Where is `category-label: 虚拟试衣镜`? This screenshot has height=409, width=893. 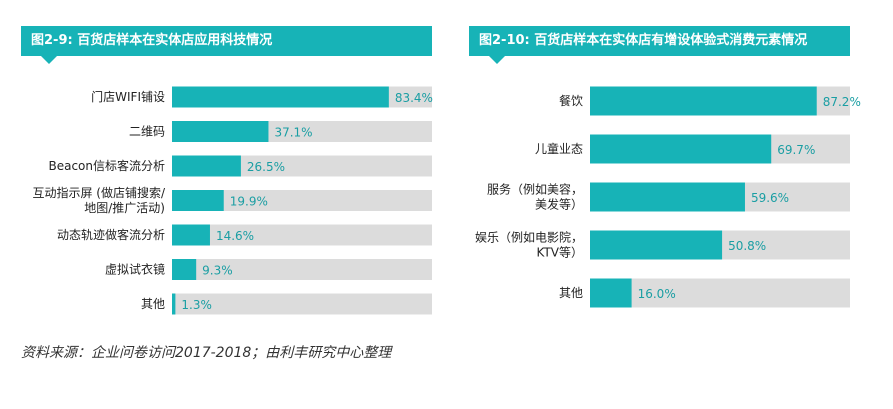 category-label: 虚拟试衣镜 is located at coordinates (135, 269).